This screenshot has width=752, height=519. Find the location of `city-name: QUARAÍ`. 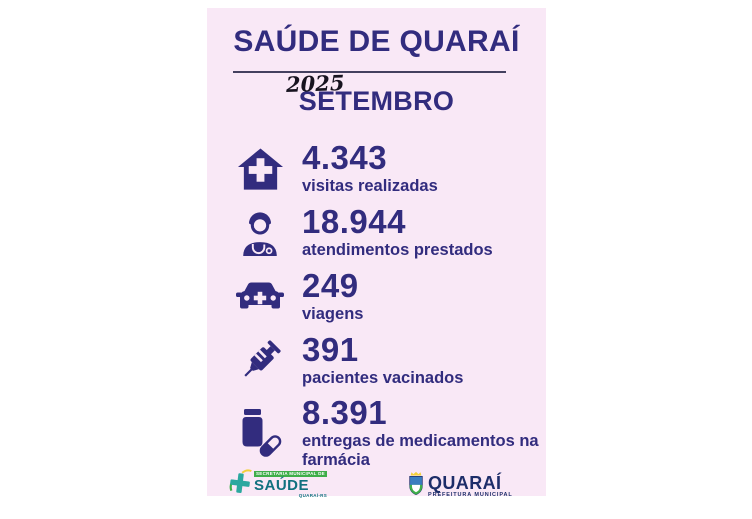

city-name: QUARAÍ is located at coordinates (465, 483).